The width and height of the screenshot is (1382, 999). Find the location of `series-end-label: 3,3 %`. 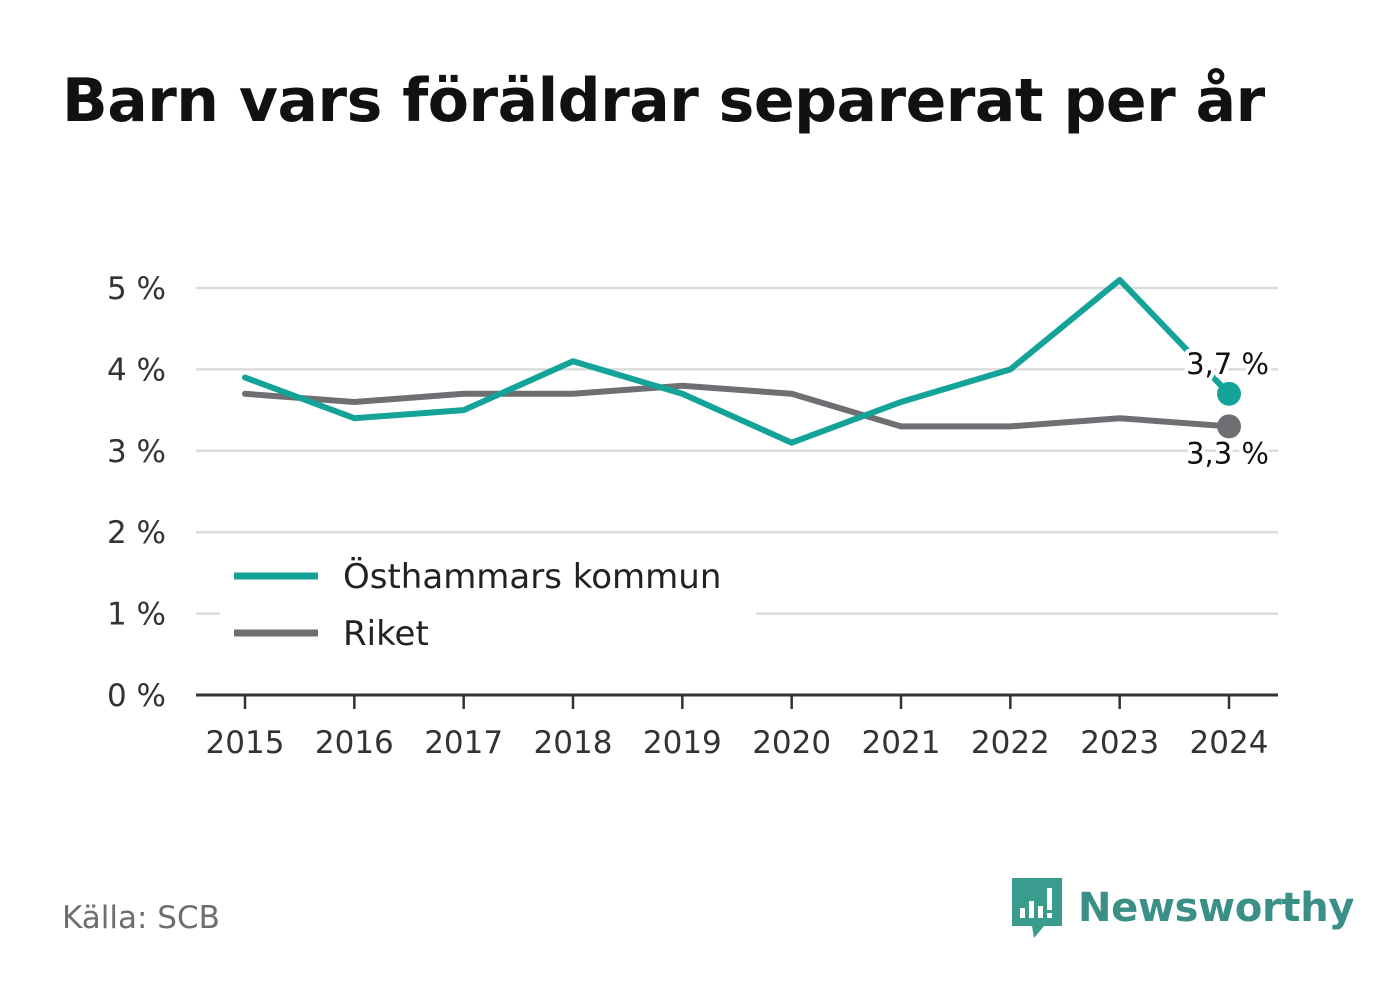

series-end-label: 3,3 % is located at coordinates (1227, 453).